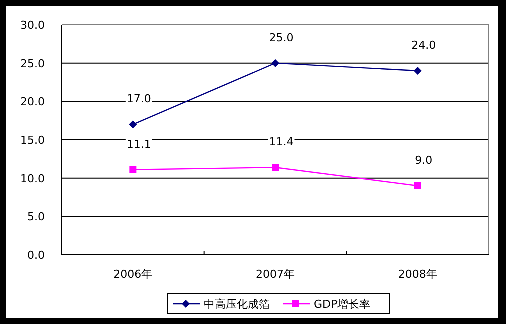 The image size is (506, 324). Describe the element at coordinates (281, 142) in the screenshot. I see `data-label: 11.4` at that location.